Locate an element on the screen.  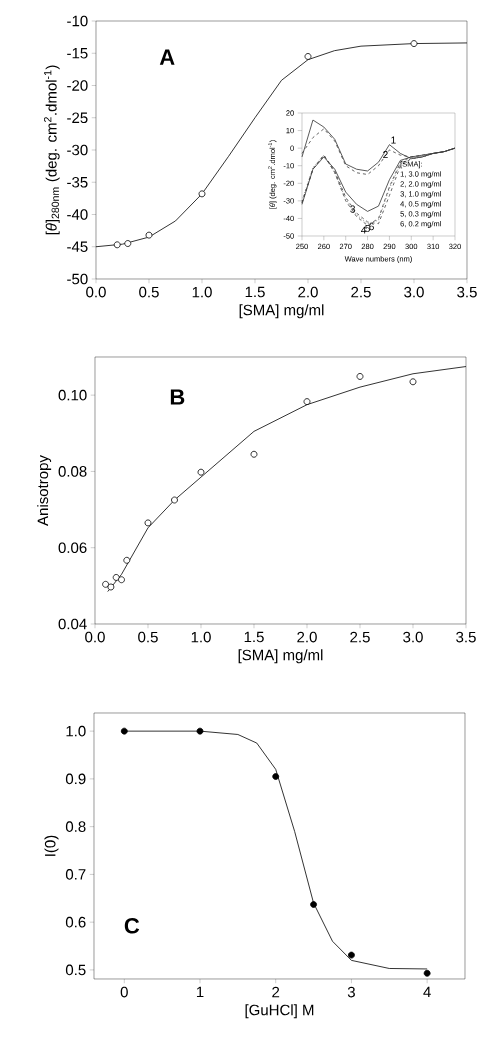
x-tick-label: 2 is located at coordinates (276, 992).